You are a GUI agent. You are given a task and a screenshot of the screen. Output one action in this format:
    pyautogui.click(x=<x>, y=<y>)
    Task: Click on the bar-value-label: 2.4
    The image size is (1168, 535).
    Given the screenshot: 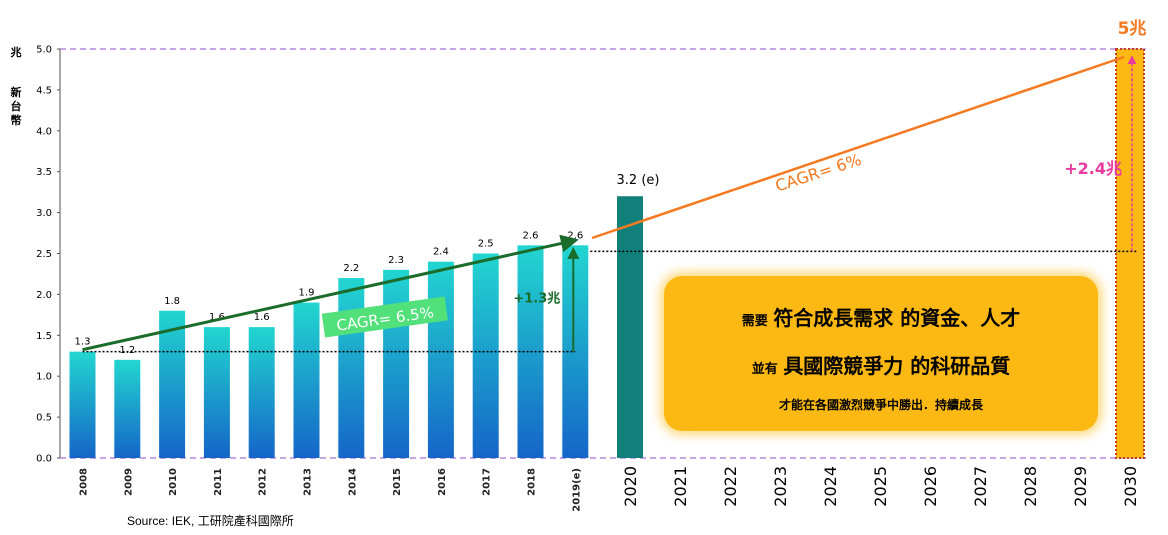 What is the action you would take?
    pyautogui.click(x=441, y=252)
    